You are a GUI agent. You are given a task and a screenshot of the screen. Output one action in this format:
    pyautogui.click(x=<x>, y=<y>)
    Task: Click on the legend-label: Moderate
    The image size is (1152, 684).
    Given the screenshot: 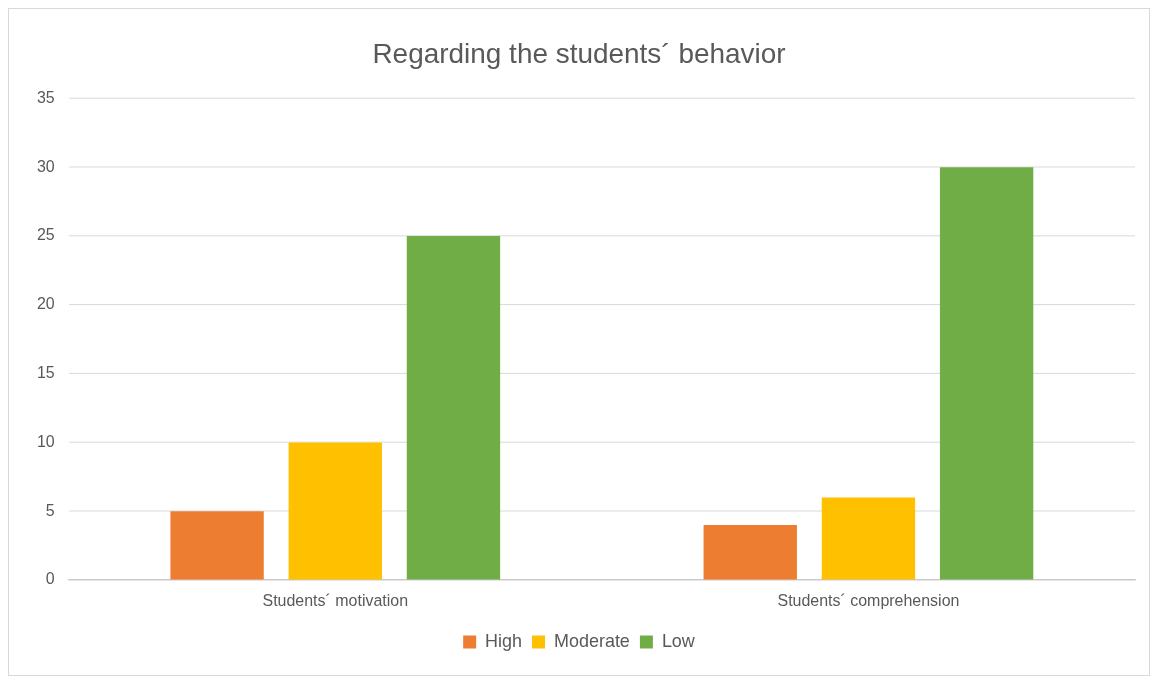 What is the action you would take?
    pyautogui.click(x=592, y=641)
    